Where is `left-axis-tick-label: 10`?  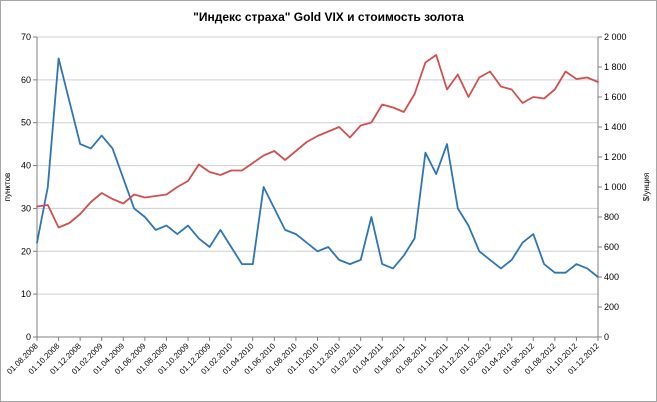 left-axis-tick-label: 10 is located at coordinates (26, 294).